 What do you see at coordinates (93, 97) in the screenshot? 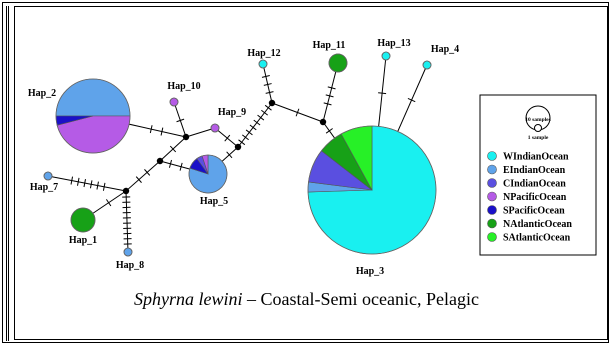
I see `pie-slice` at bounding box center [93, 97].